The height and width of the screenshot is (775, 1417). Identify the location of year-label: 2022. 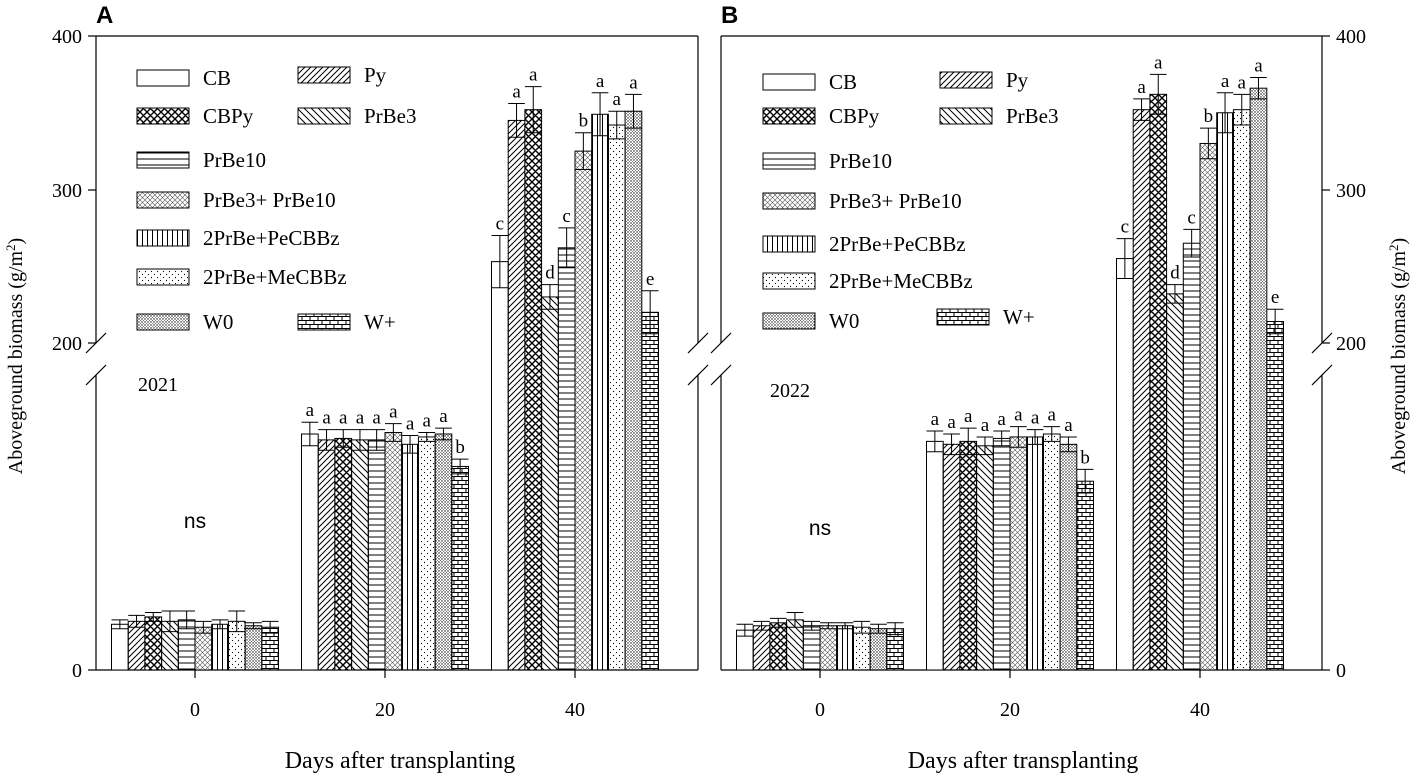
(790, 391).